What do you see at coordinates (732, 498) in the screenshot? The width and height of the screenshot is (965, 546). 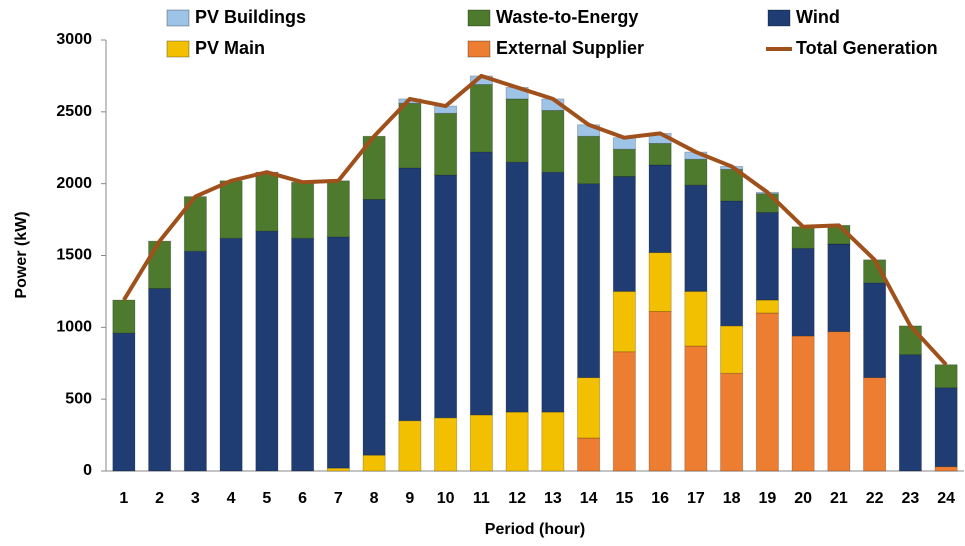 I see `x-tick-label: 18` at bounding box center [732, 498].